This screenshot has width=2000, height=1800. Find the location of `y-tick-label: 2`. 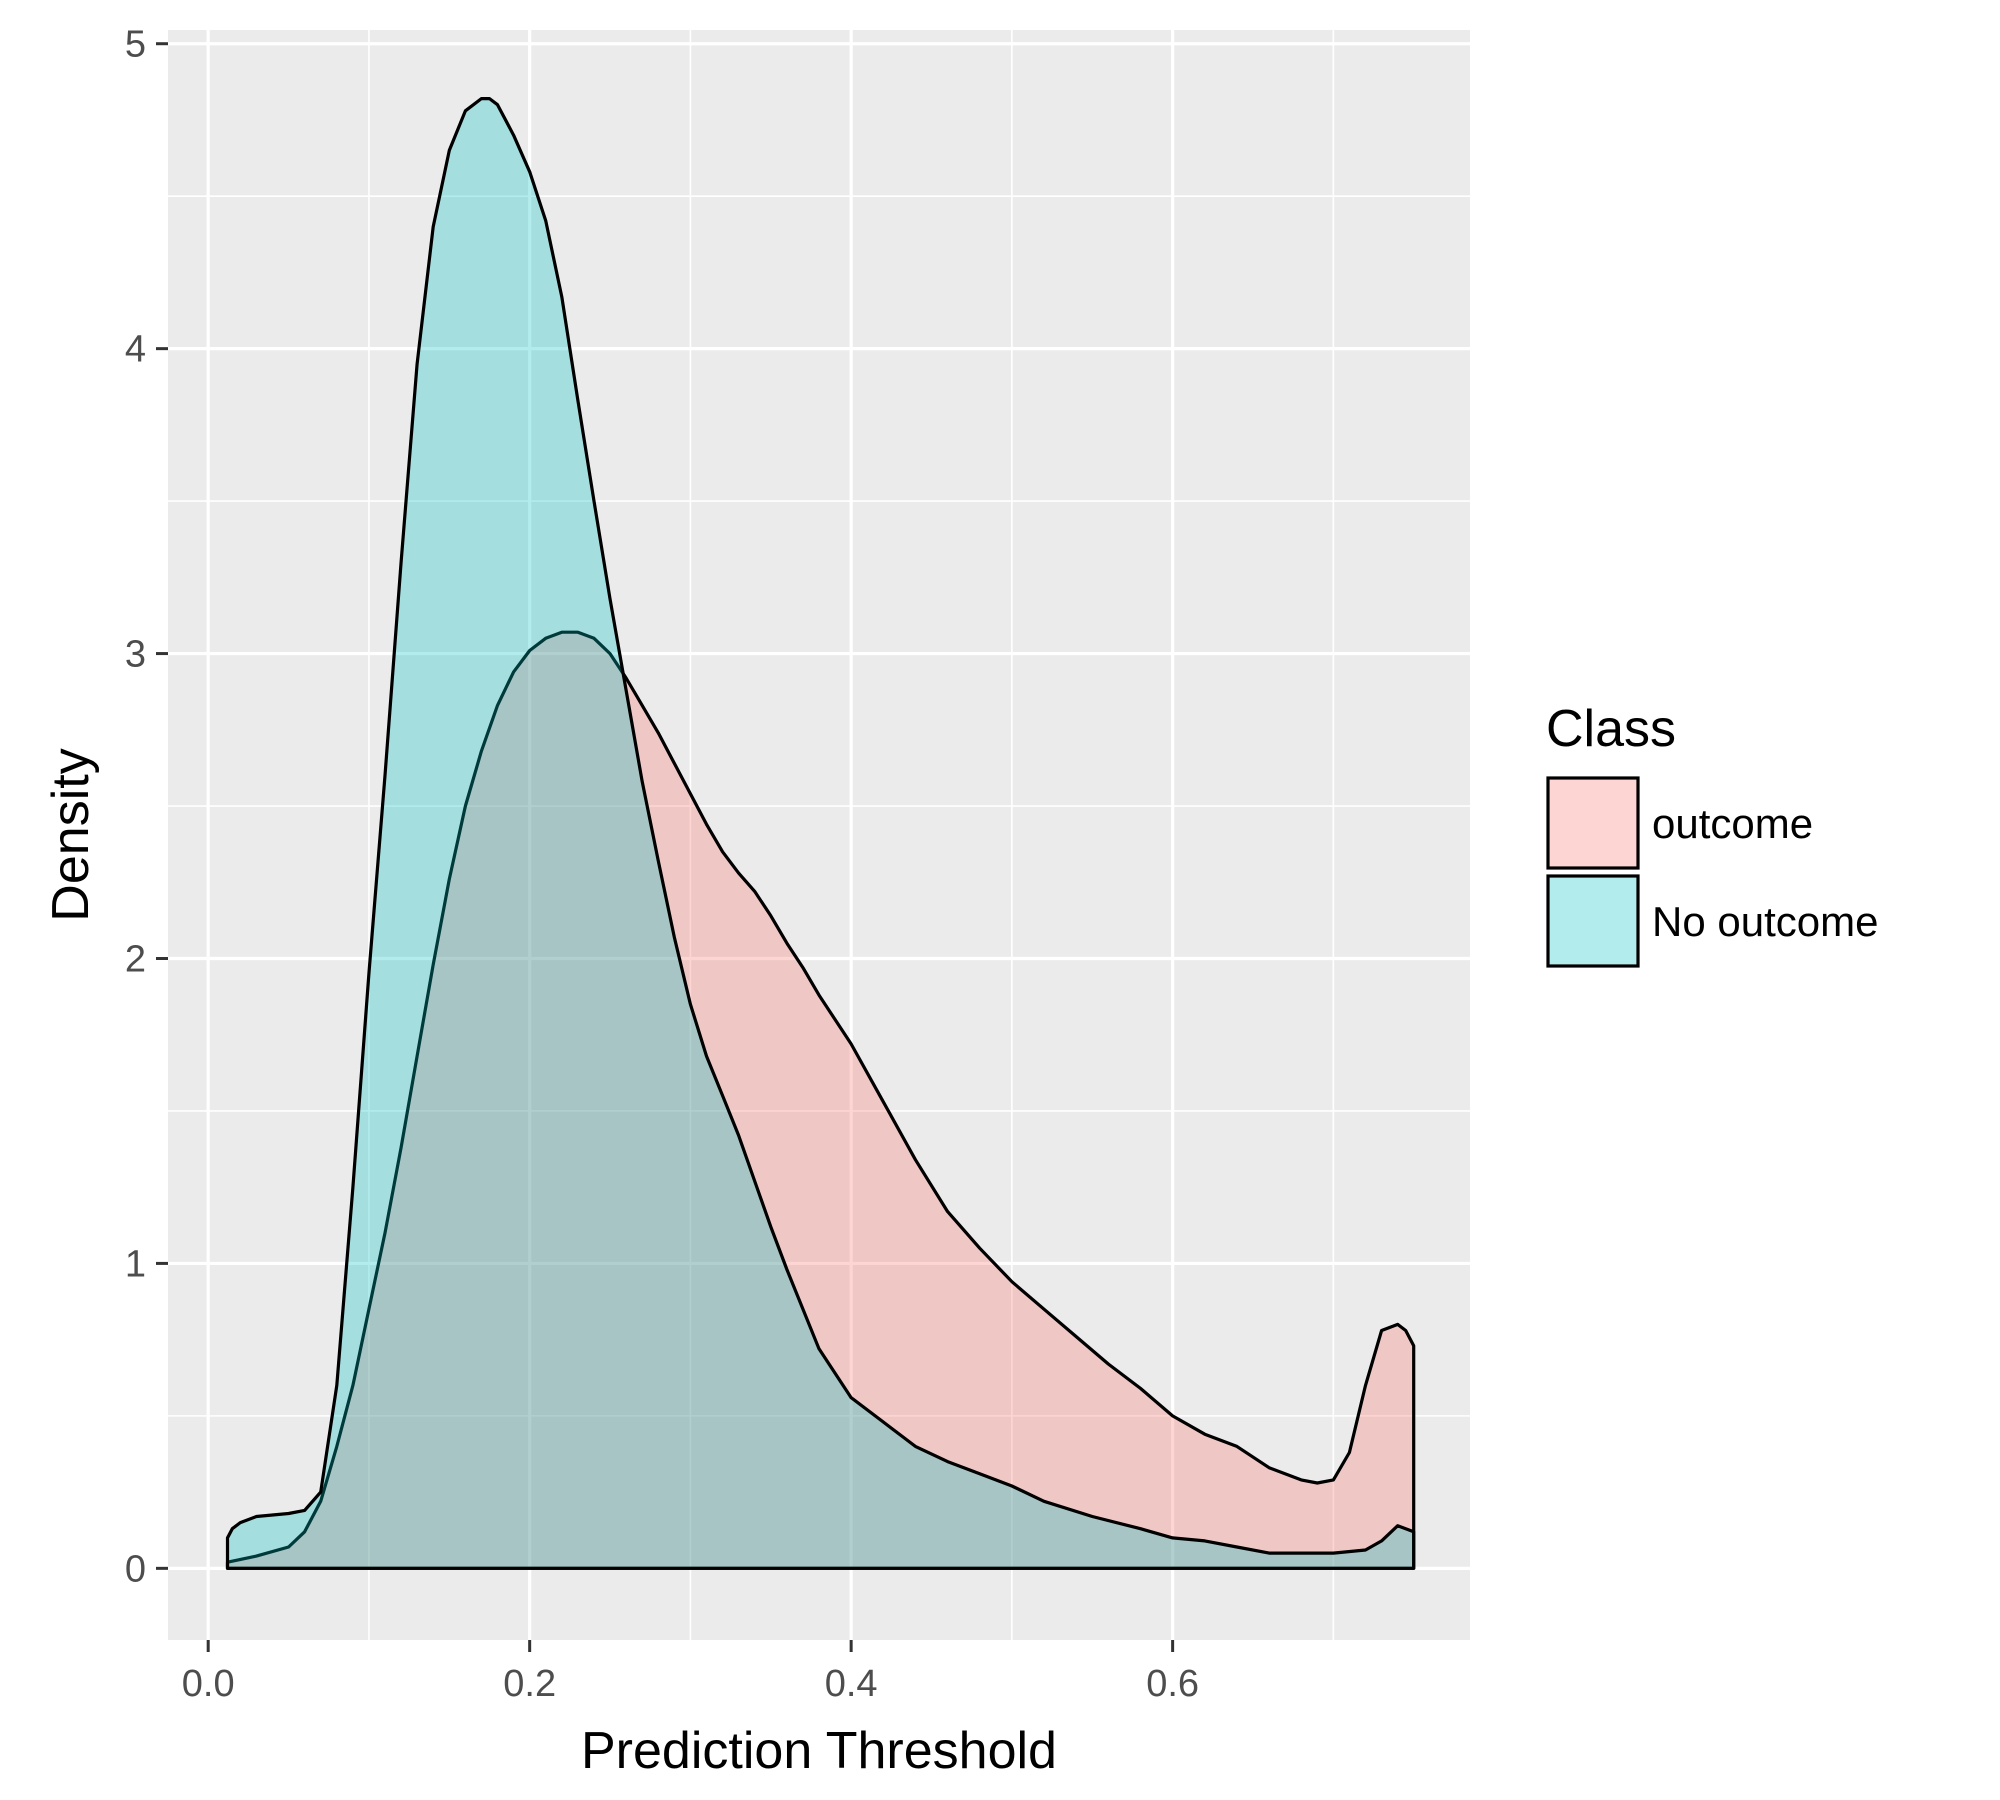

y-tick-label: 2 is located at coordinates (135, 959).